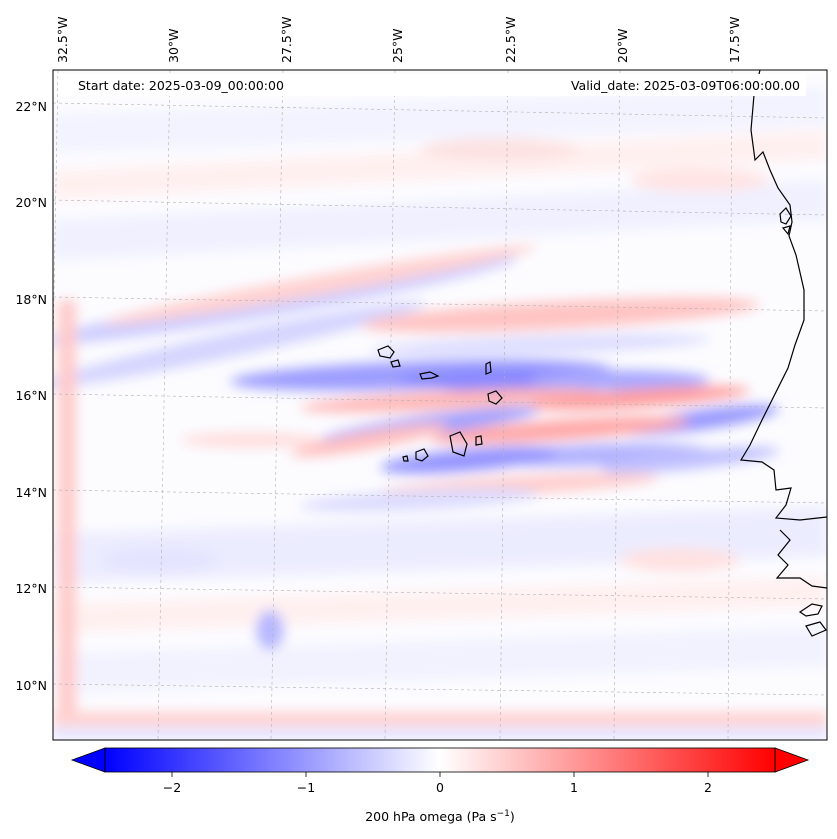 Image resolution: width=837 pixels, height=839 pixels. Describe the element at coordinates (708, 787) in the screenshot. I see `colorbar-tick-label: 2` at that location.